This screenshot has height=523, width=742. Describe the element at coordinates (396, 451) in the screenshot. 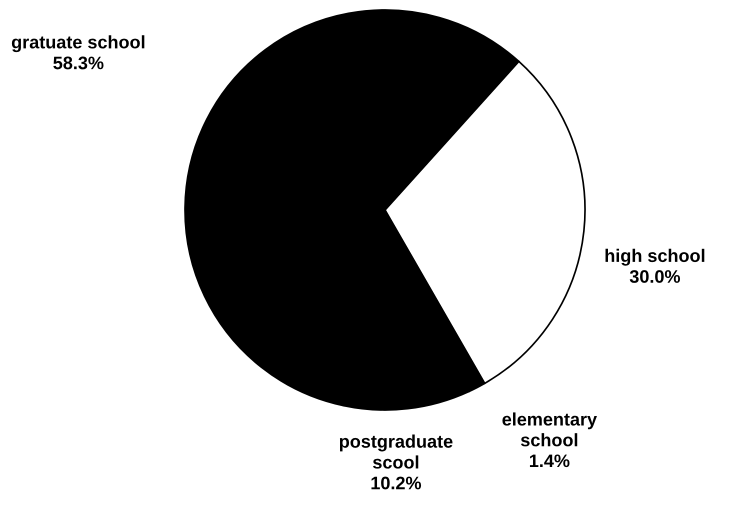

I see `slice-label: postgraduate scool` at that location.